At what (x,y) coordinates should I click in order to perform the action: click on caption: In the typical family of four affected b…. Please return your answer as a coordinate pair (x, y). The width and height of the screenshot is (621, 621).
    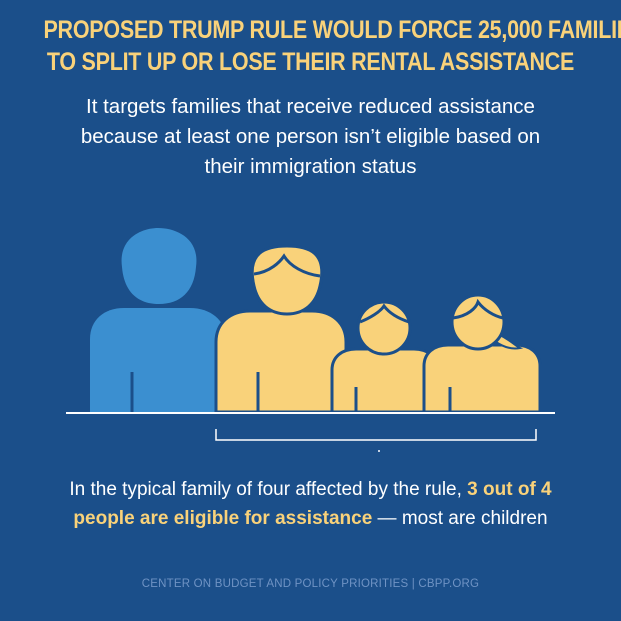
    Looking at the image, I should click on (310, 504).